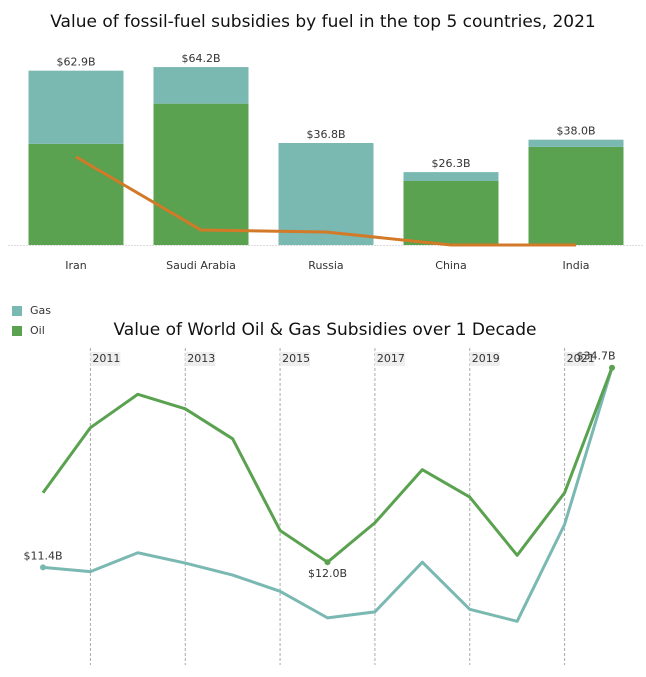 The width and height of the screenshot is (646, 677). What do you see at coordinates (76, 265) in the screenshot?
I see `x-tick-label: Iran` at bounding box center [76, 265].